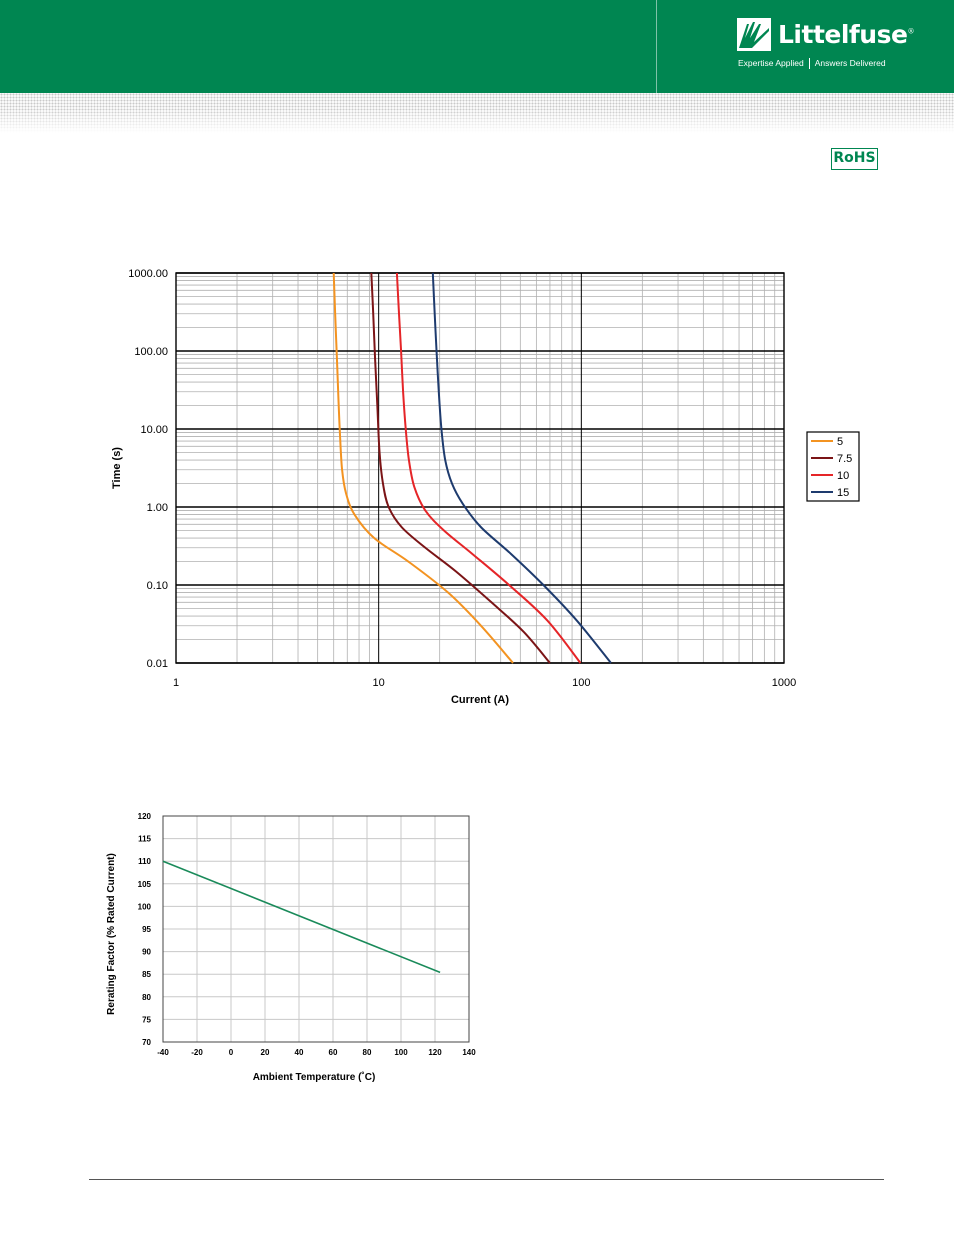  I want to click on y-tick-label: 90, so click(146, 952).